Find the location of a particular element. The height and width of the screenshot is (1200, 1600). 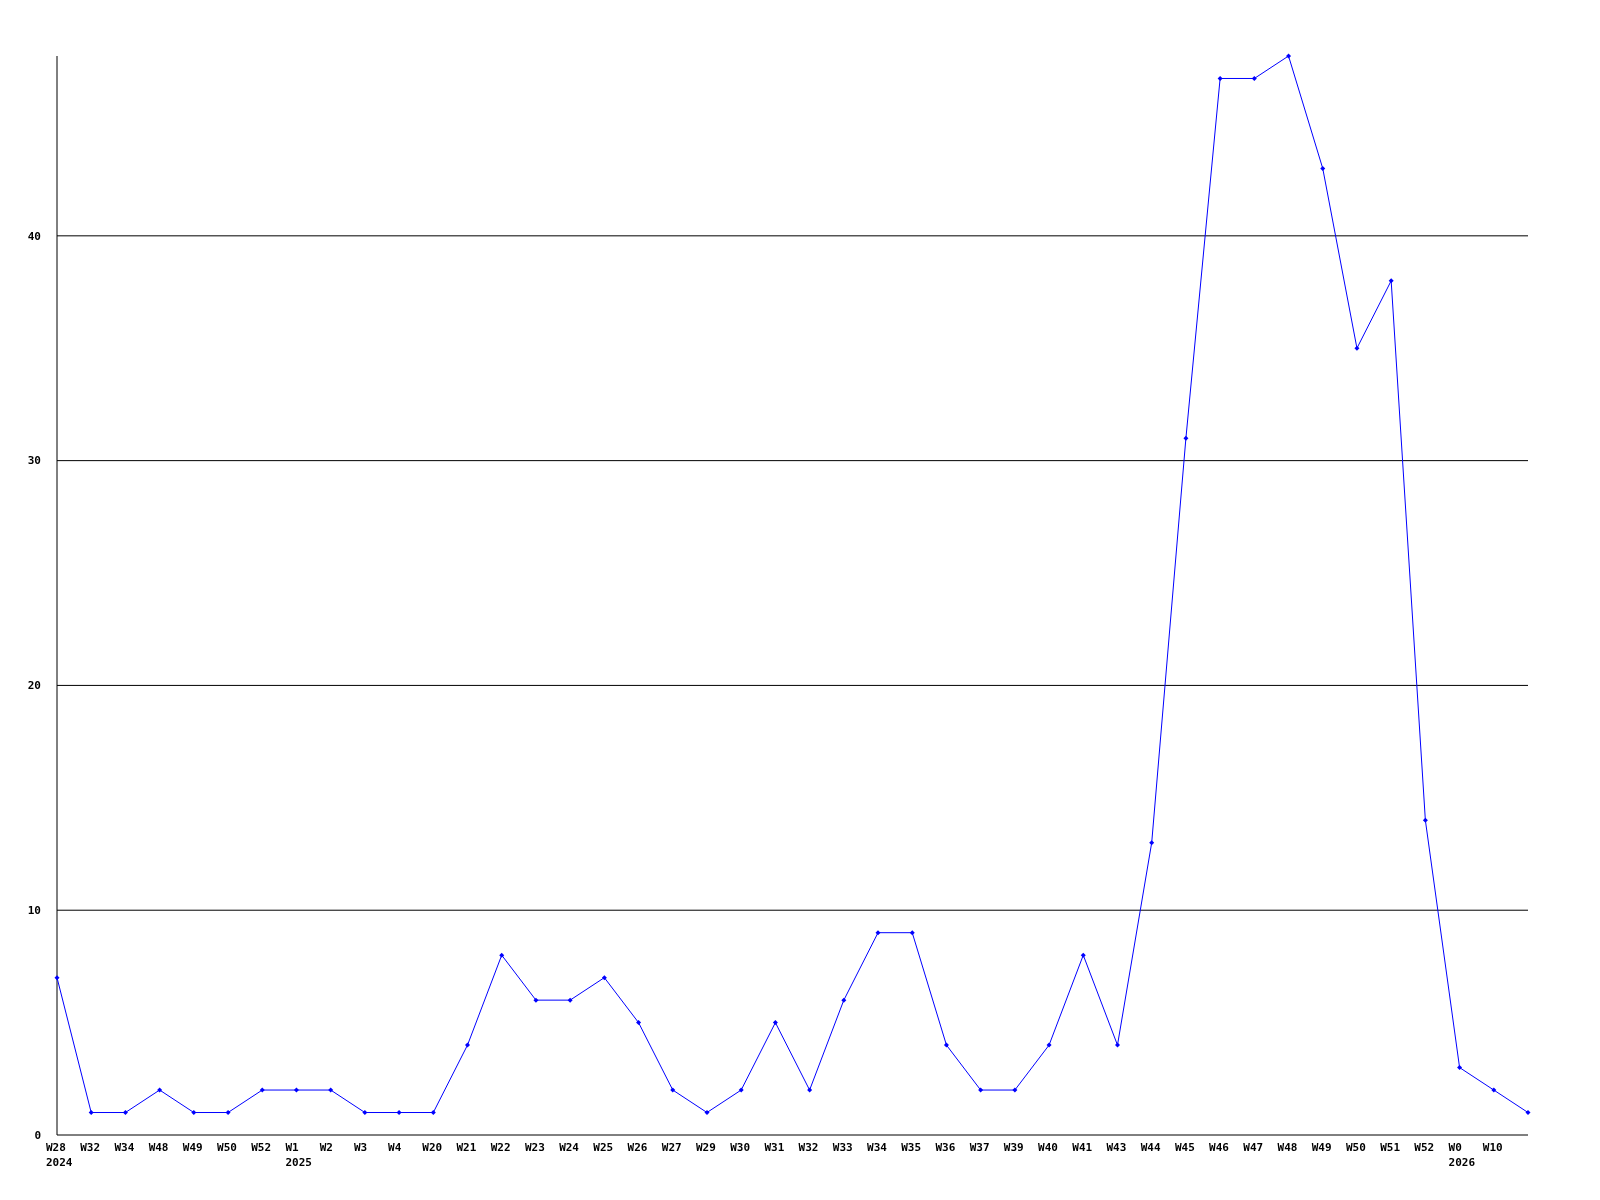

x-tick-label: W40 is located at coordinates (1048, 1147).